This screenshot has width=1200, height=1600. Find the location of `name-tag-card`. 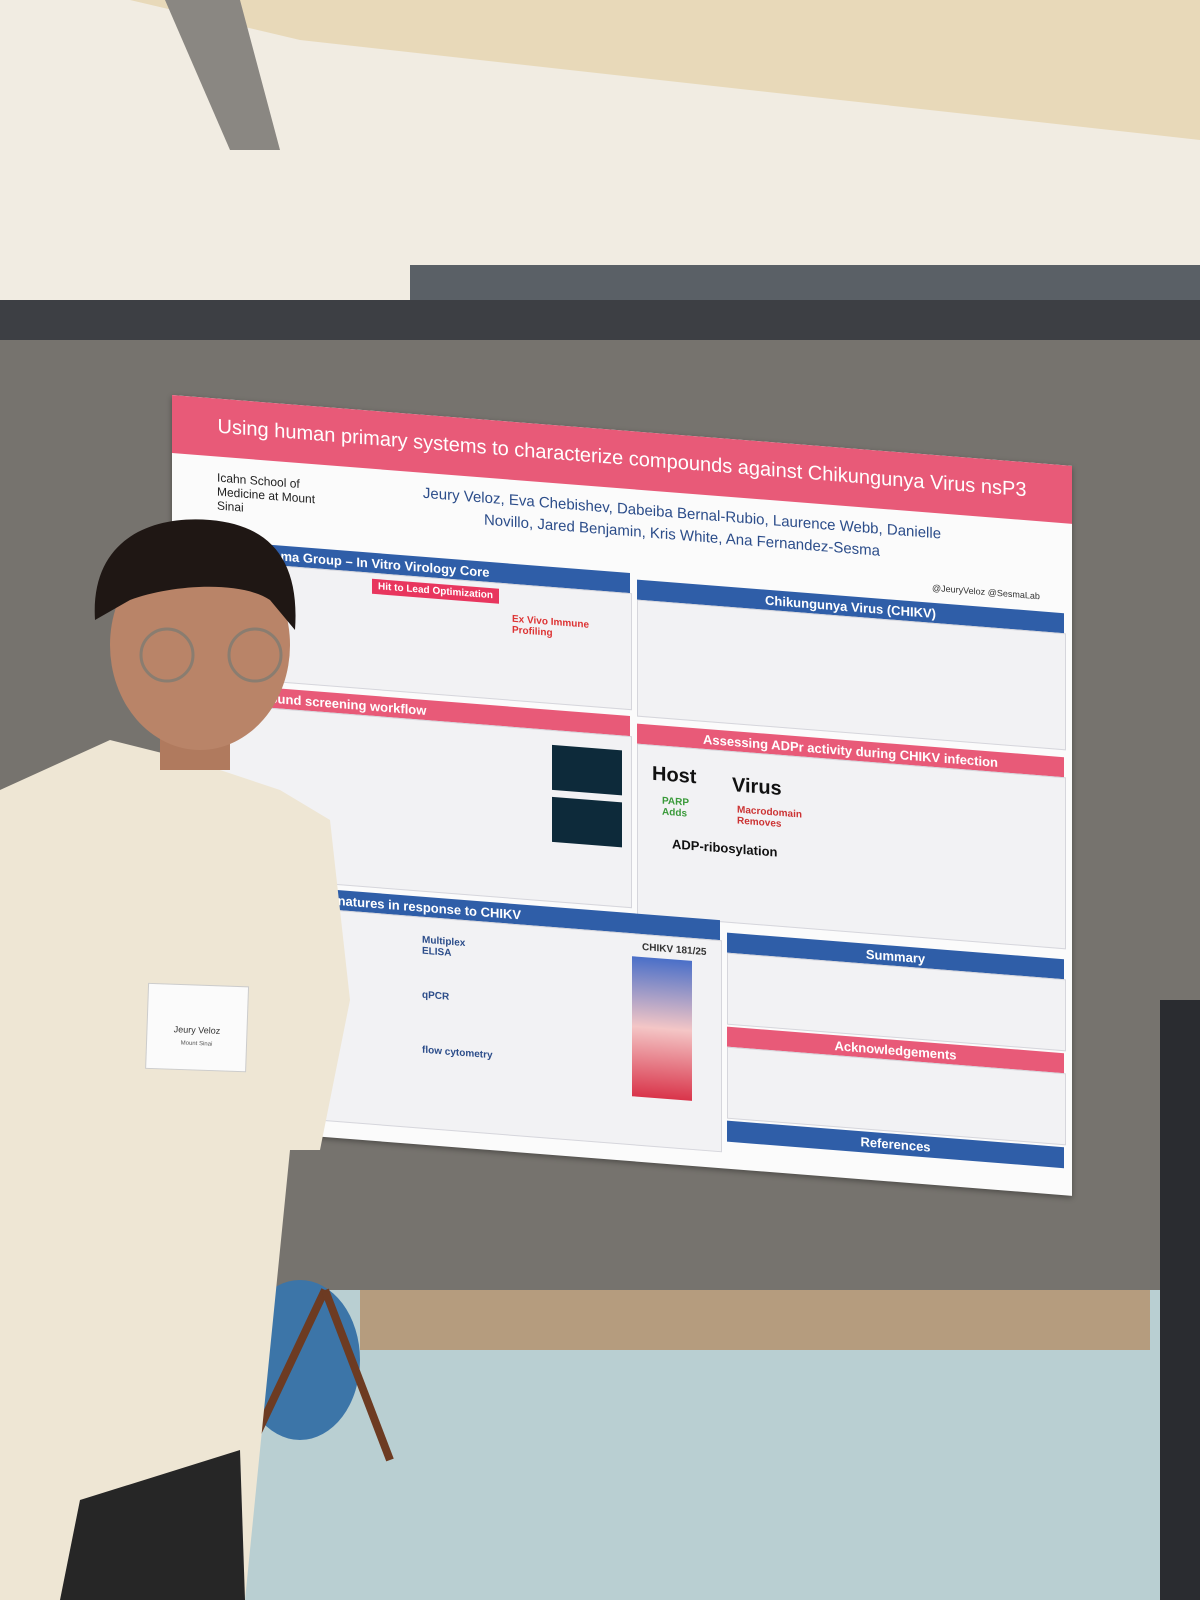

name-tag-card is located at coordinates (197, 1027).